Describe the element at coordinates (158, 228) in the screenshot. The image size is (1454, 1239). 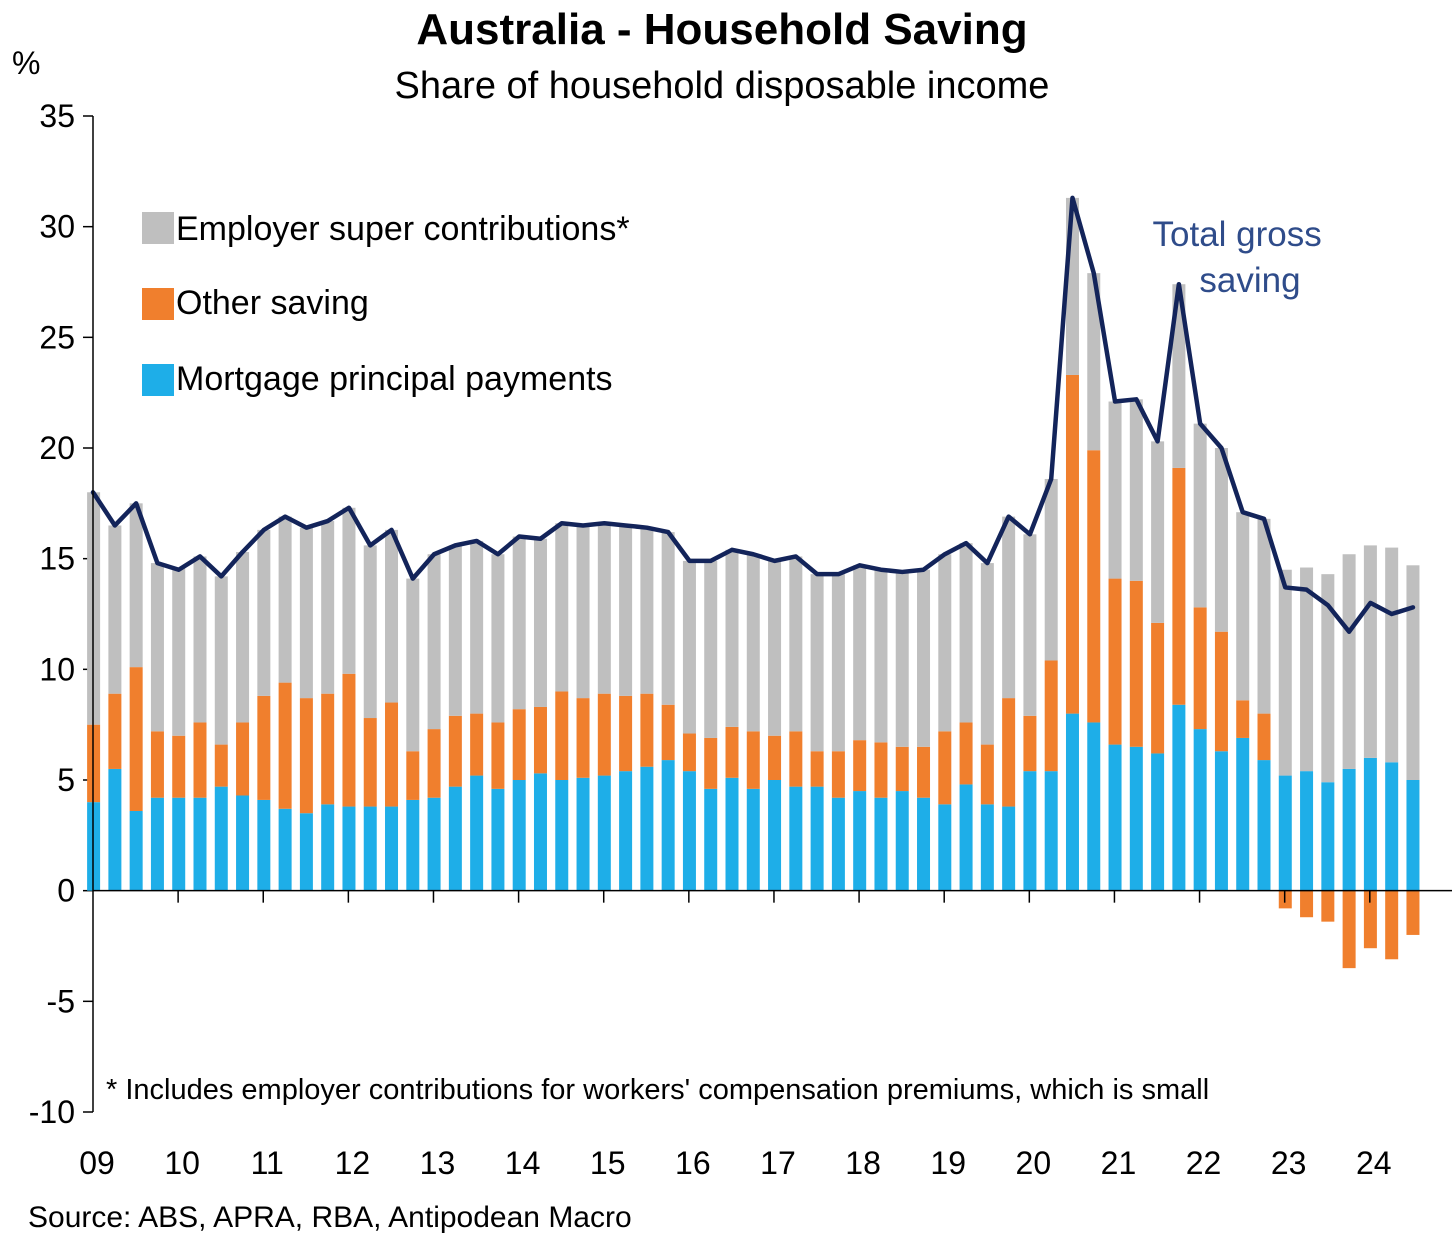
I see `legend-swatch-employer-super` at that location.